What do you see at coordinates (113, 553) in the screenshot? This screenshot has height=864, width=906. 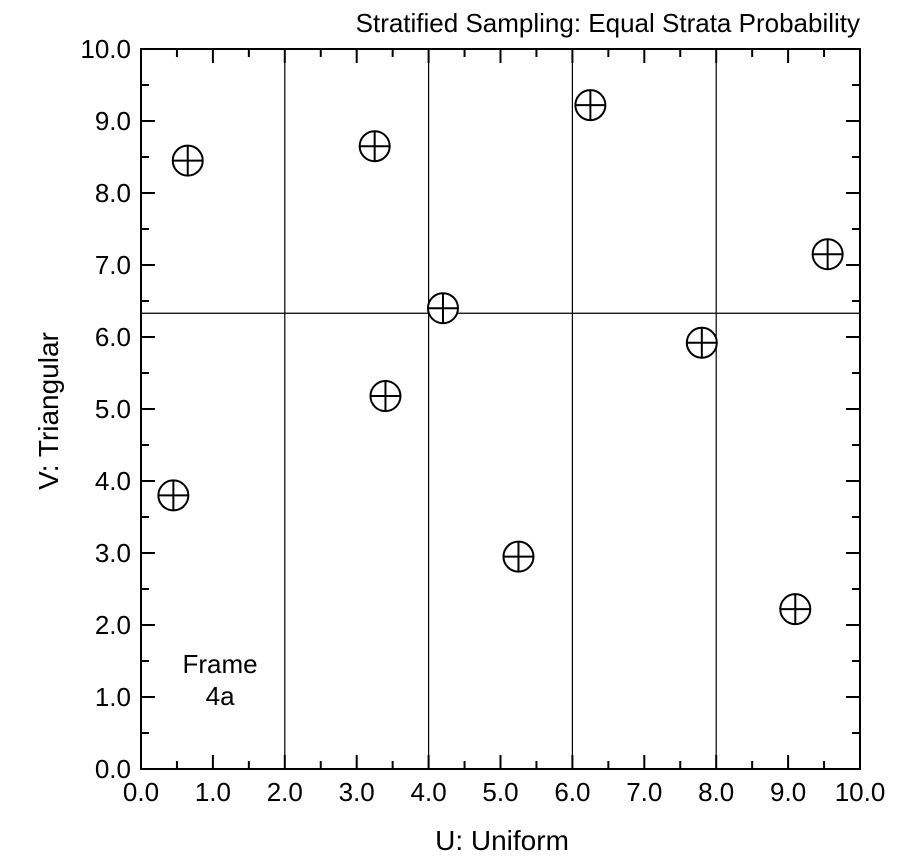 I see `y-tick-label: 3.0` at bounding box center [113, 553].